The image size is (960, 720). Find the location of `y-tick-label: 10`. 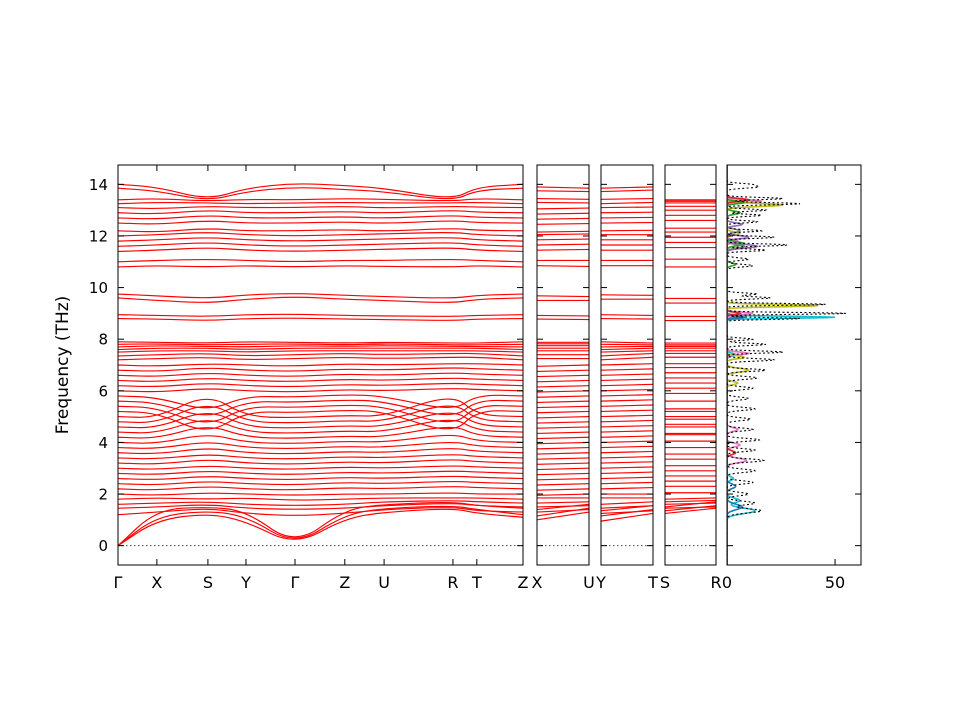

y-tick-label: 10 is located at coordinates (98, 288).